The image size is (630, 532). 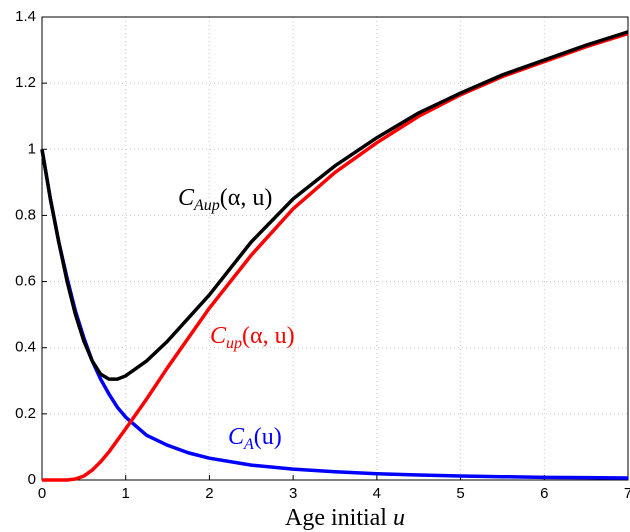 I want to click on x-tick-label: 2, so click(x=209, y=493).